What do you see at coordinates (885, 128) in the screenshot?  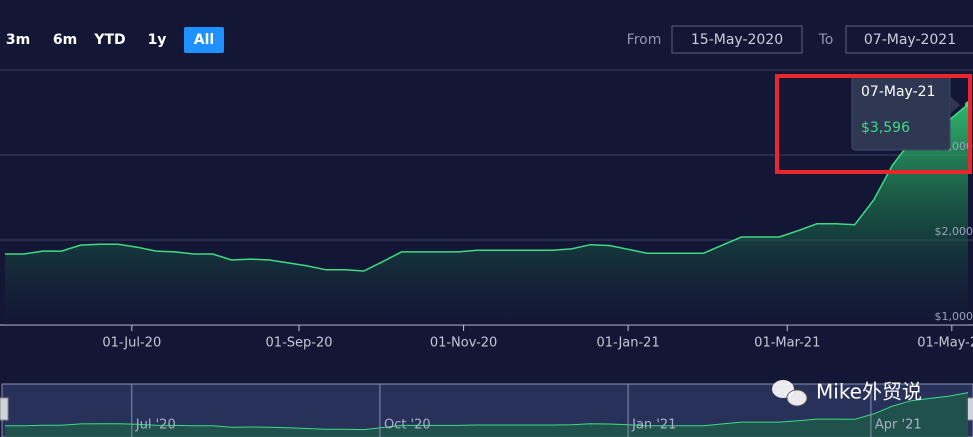 I see `tooltip-value: $3,596` at bounding box center [885, 128].